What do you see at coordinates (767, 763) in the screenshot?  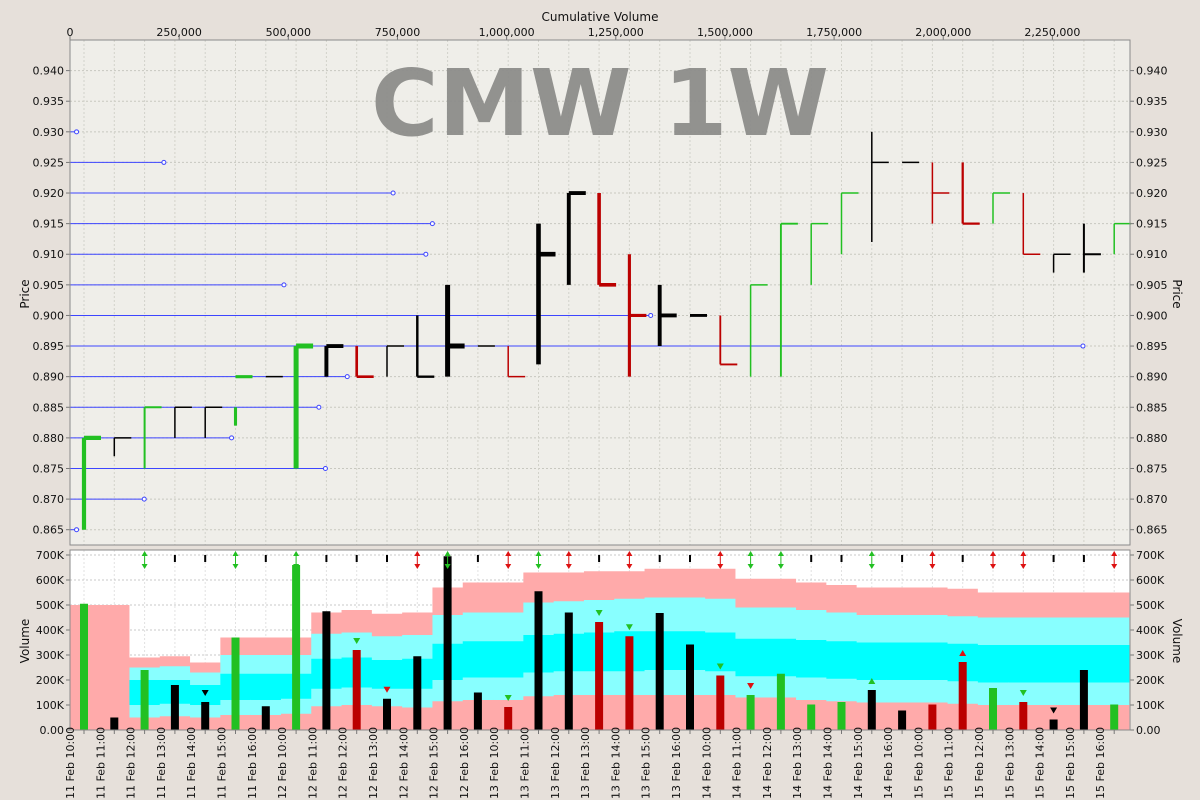 I see `time-tick-label: 14 Feb 12:00` at bounding box center [767, 763].